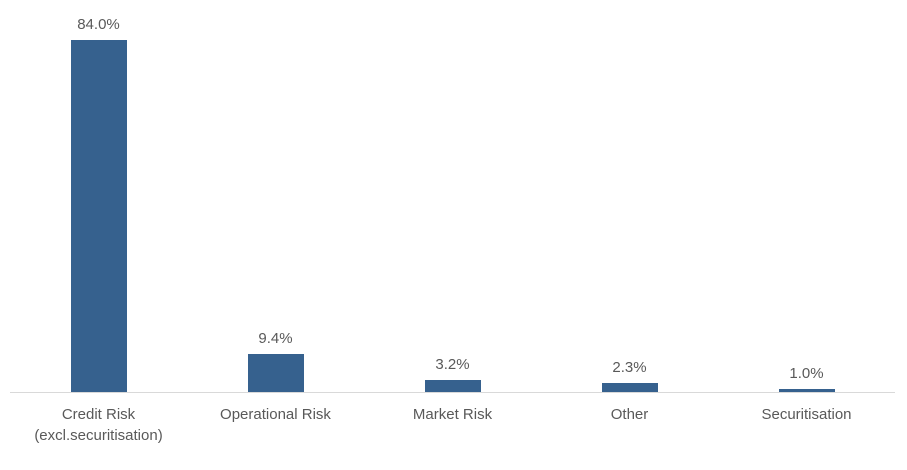 This screenshot has width=907, height=470. I want to click on bar-value-label: 9.4%, so click(275, 338).